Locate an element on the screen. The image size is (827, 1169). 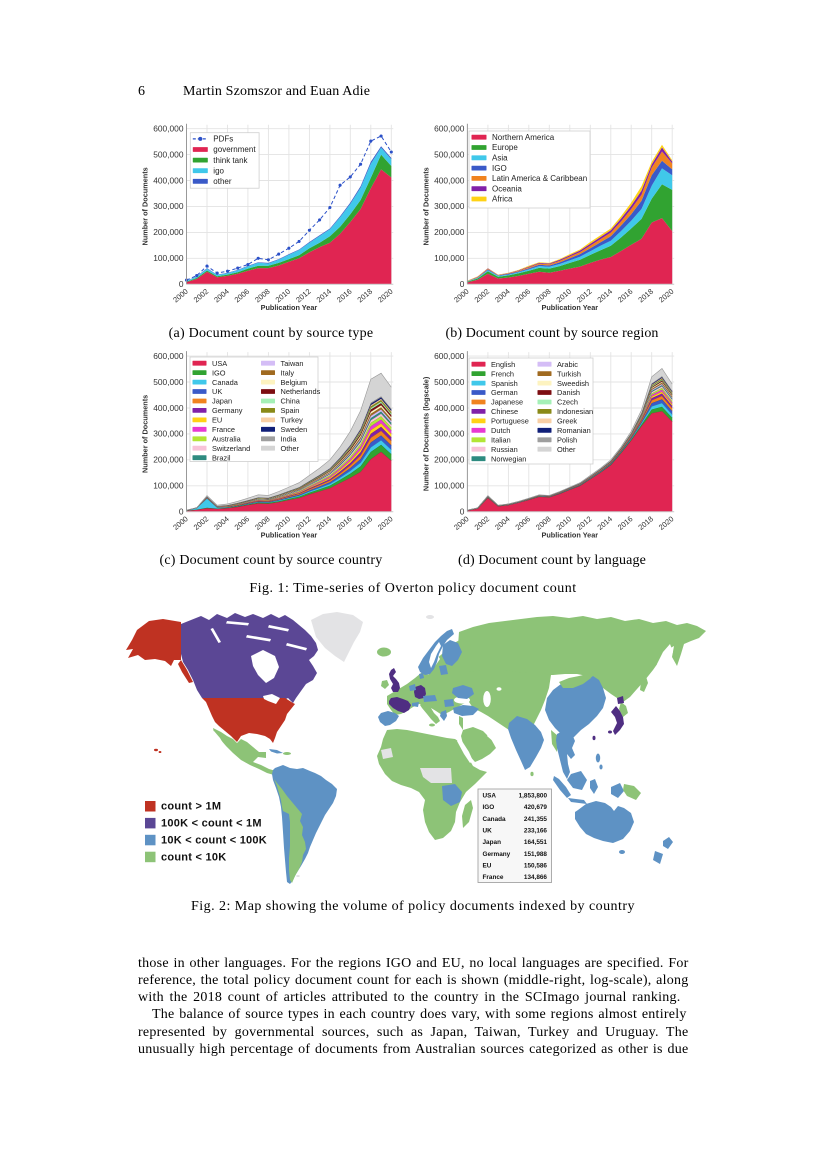
svg-text: Publication Year is located at coordinates (289, 535).